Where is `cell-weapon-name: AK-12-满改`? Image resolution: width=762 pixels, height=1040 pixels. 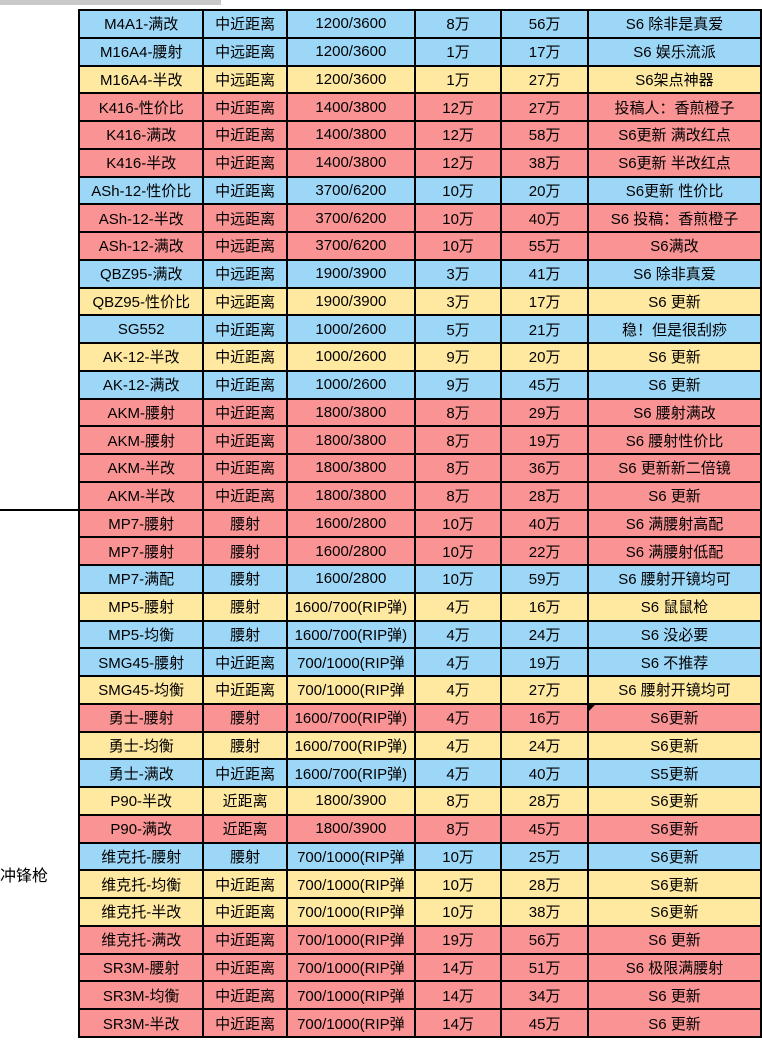 cell-weapon-name: AK-12-满改 is located at coordinates (141, 384).